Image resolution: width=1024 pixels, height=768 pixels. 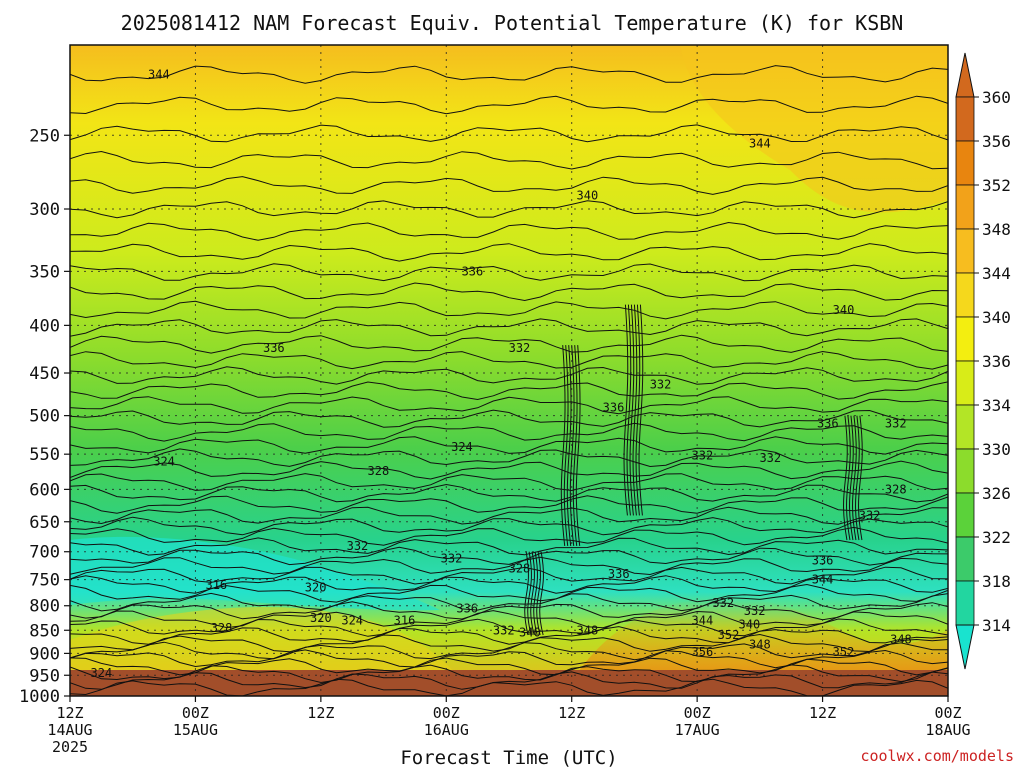 What do you see at coordinates (996, 361) in the screenshot?
I see `colorbar-label: 336` at bounding box center [996, 361].